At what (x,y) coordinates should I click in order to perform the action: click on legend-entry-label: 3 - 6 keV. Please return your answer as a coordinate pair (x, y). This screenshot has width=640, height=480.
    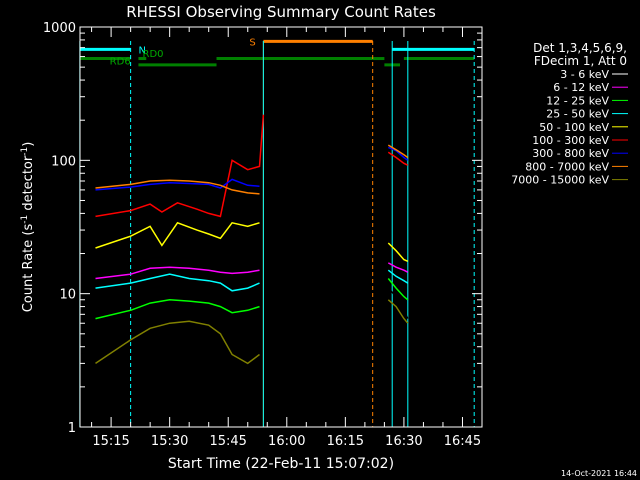
    Looking at the image, I should click on (584, 74).